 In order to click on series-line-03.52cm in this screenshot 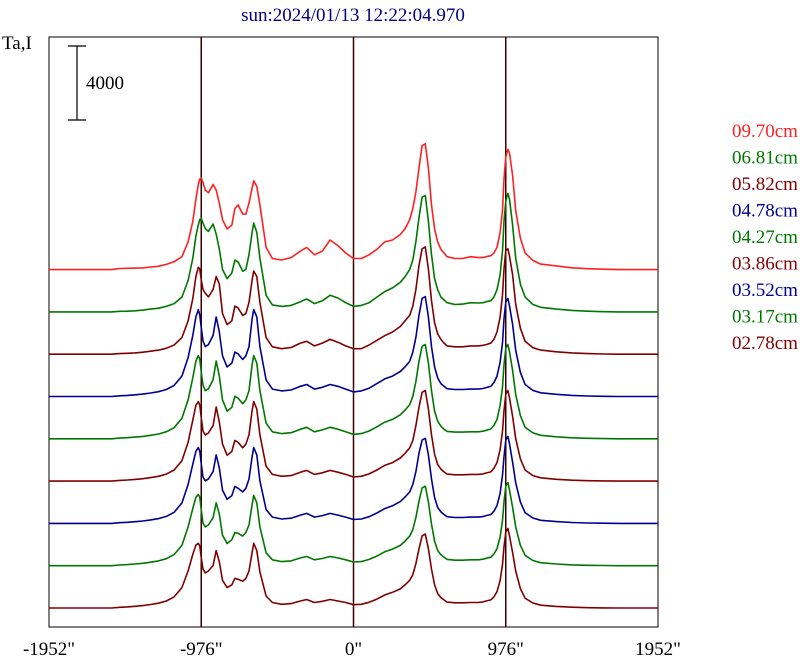, I will do `click(353, 480)`.